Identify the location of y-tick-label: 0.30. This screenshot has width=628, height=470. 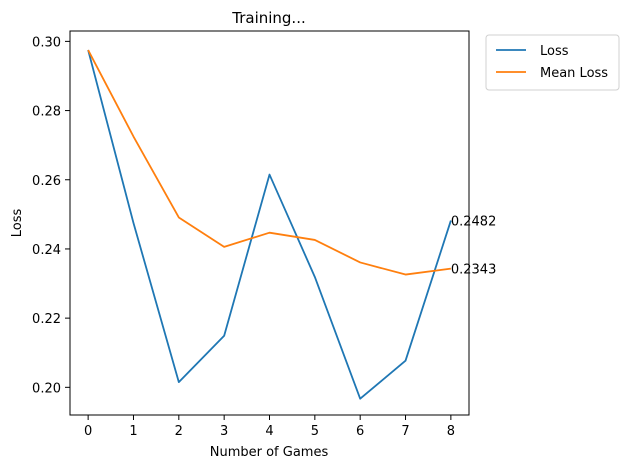
(46, 42).